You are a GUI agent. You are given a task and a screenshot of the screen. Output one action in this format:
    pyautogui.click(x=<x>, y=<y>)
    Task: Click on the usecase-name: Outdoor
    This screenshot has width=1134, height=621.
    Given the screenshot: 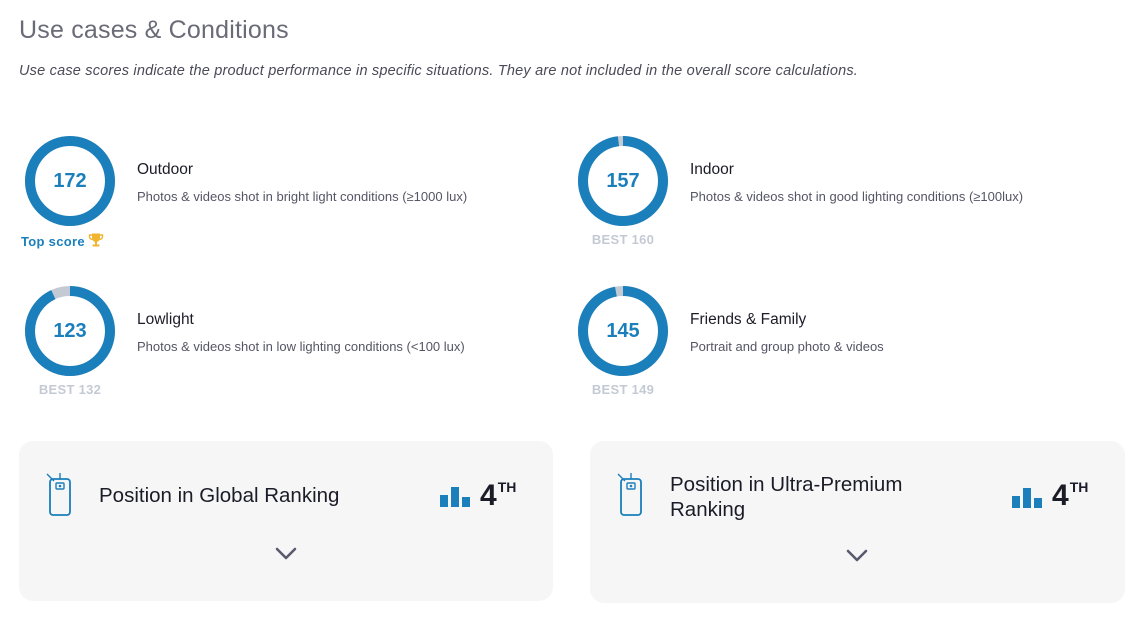 What is the action you would take?
    pyautogui.click(x=165, y=169)
    